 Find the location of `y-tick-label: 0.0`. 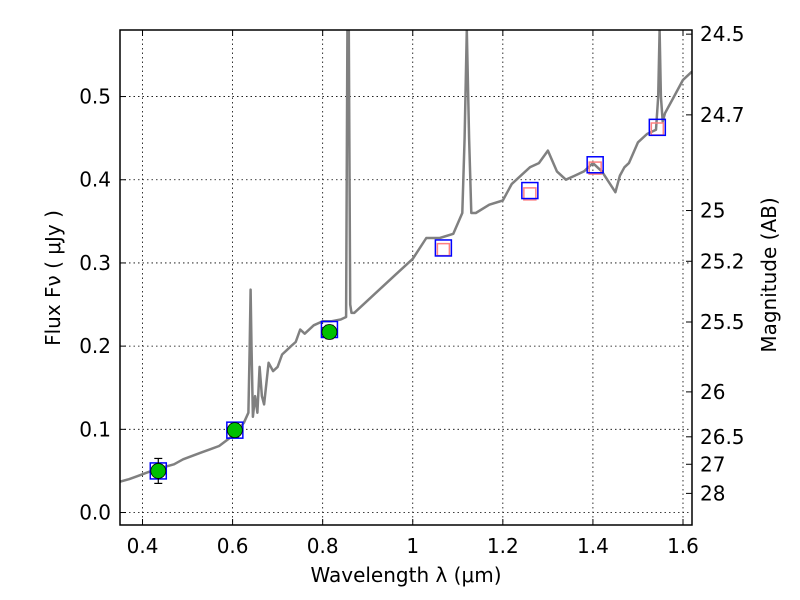

y-tick-label: 0.0 is located at coordinates (95, 513).